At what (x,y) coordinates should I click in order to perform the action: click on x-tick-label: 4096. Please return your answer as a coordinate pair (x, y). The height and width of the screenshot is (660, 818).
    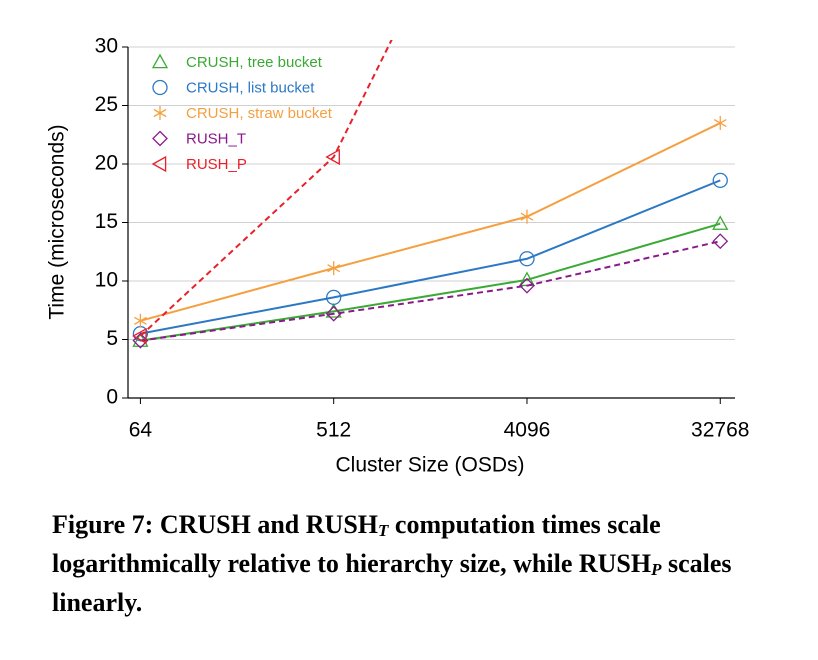
    Looking at the image, I should click on (527, 430).